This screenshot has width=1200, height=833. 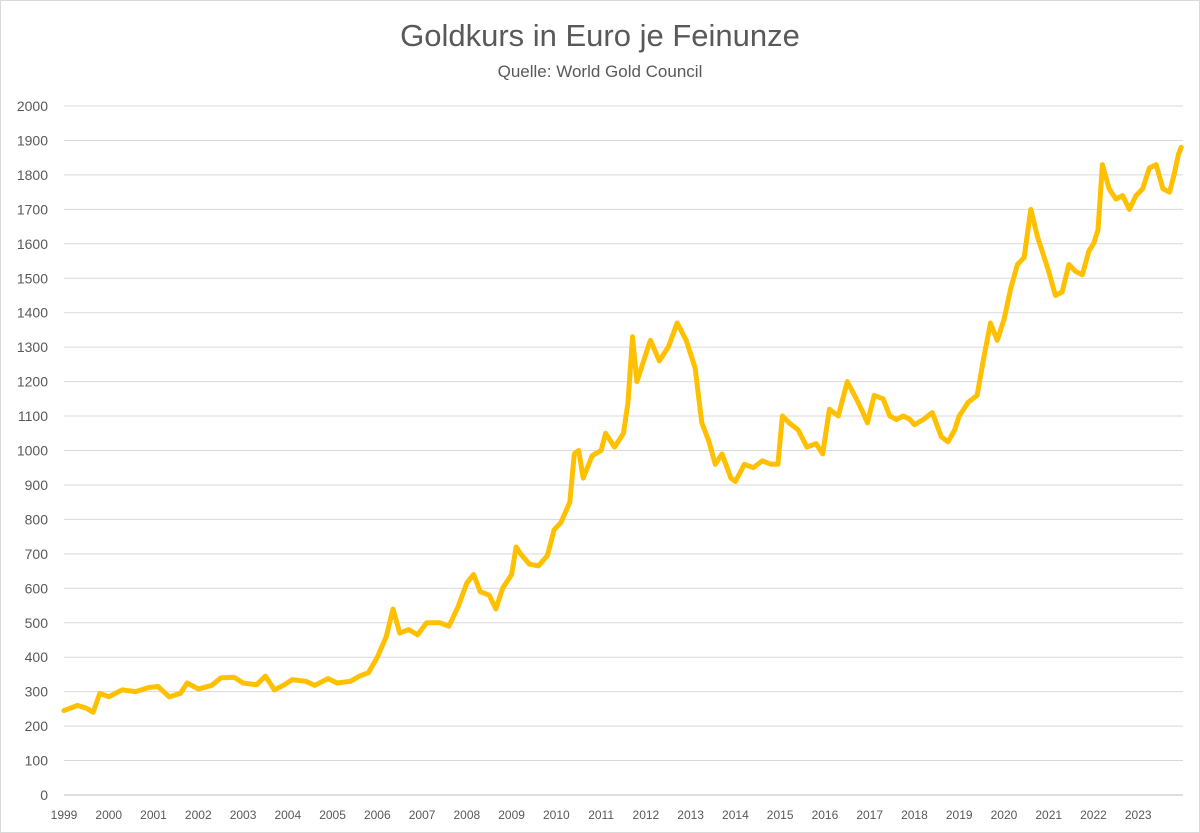 I want to click on y-tick-label: 1600, so click(x=32, y=244).